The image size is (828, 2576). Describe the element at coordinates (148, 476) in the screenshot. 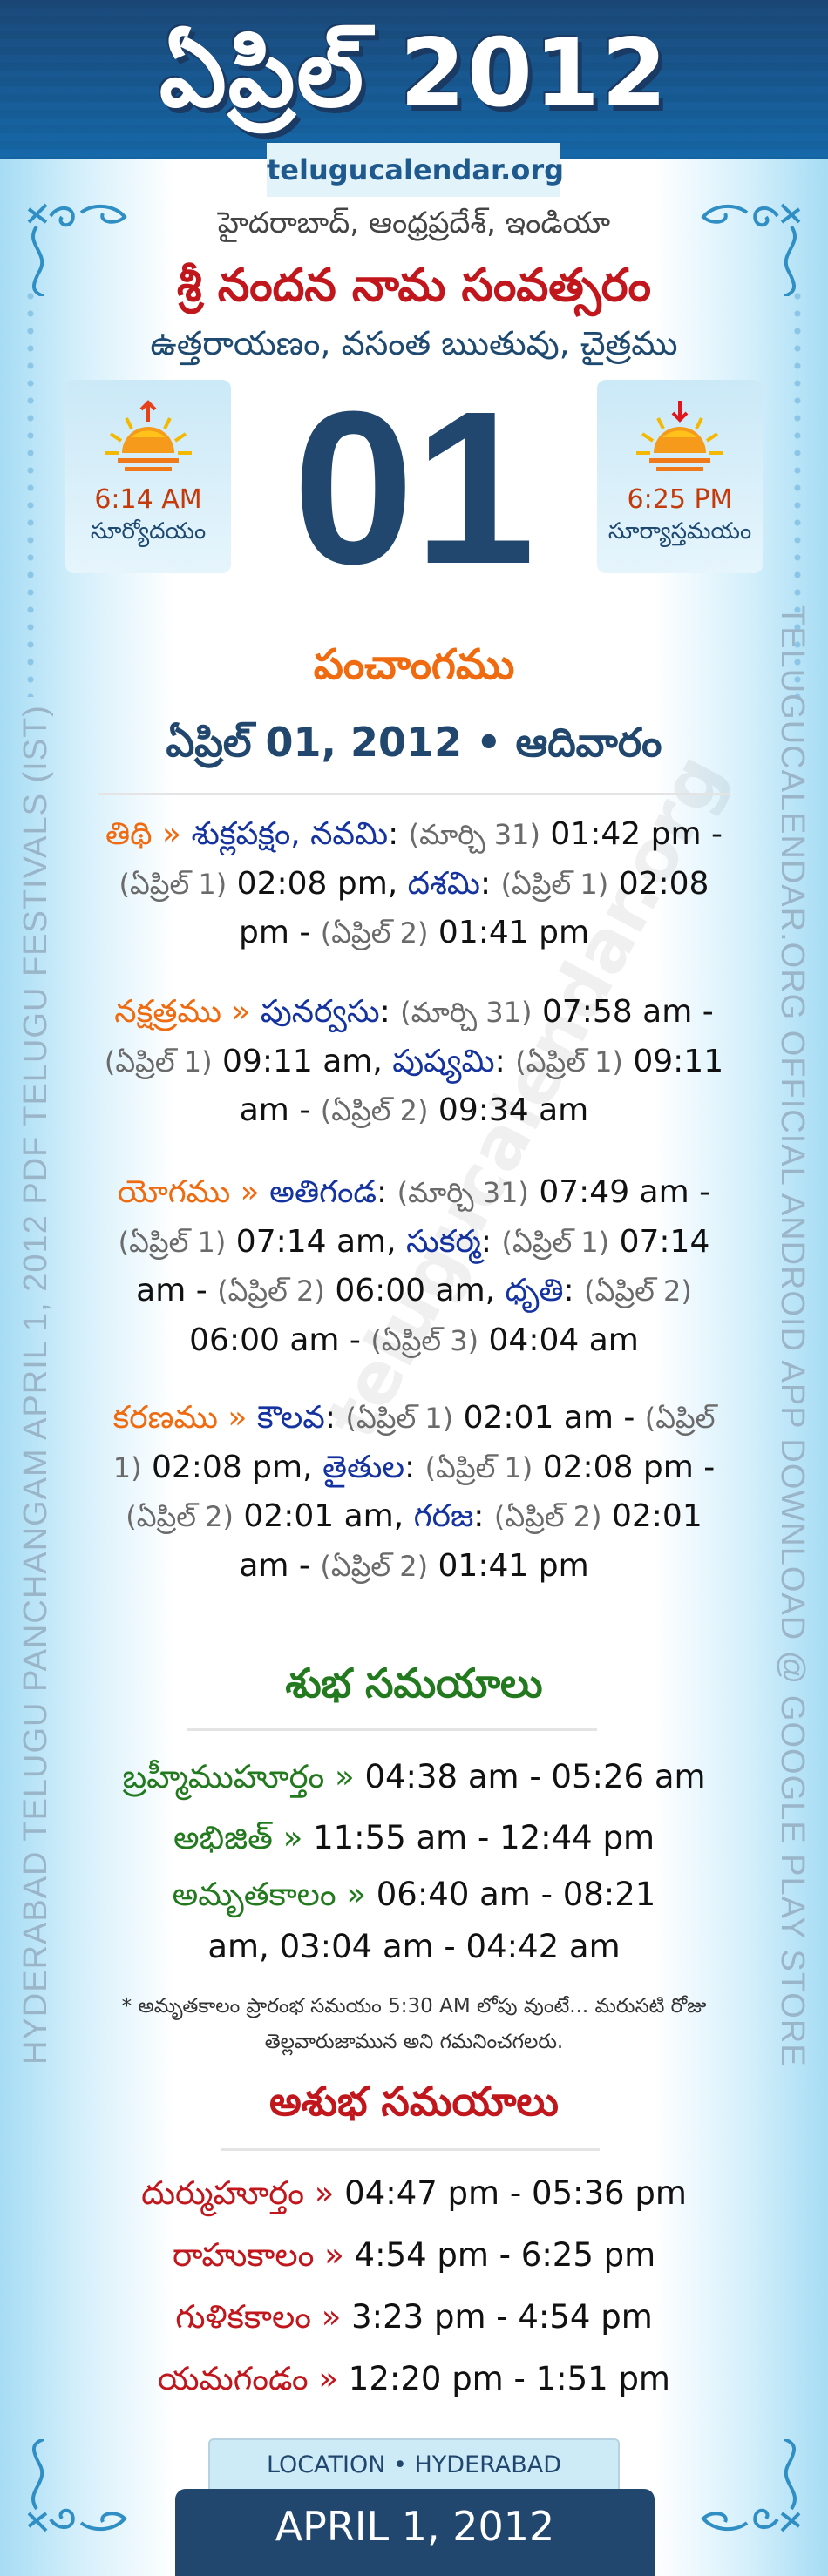

I see `sunrise-card: 6:14 AM సూర్యోదయం` at that location.